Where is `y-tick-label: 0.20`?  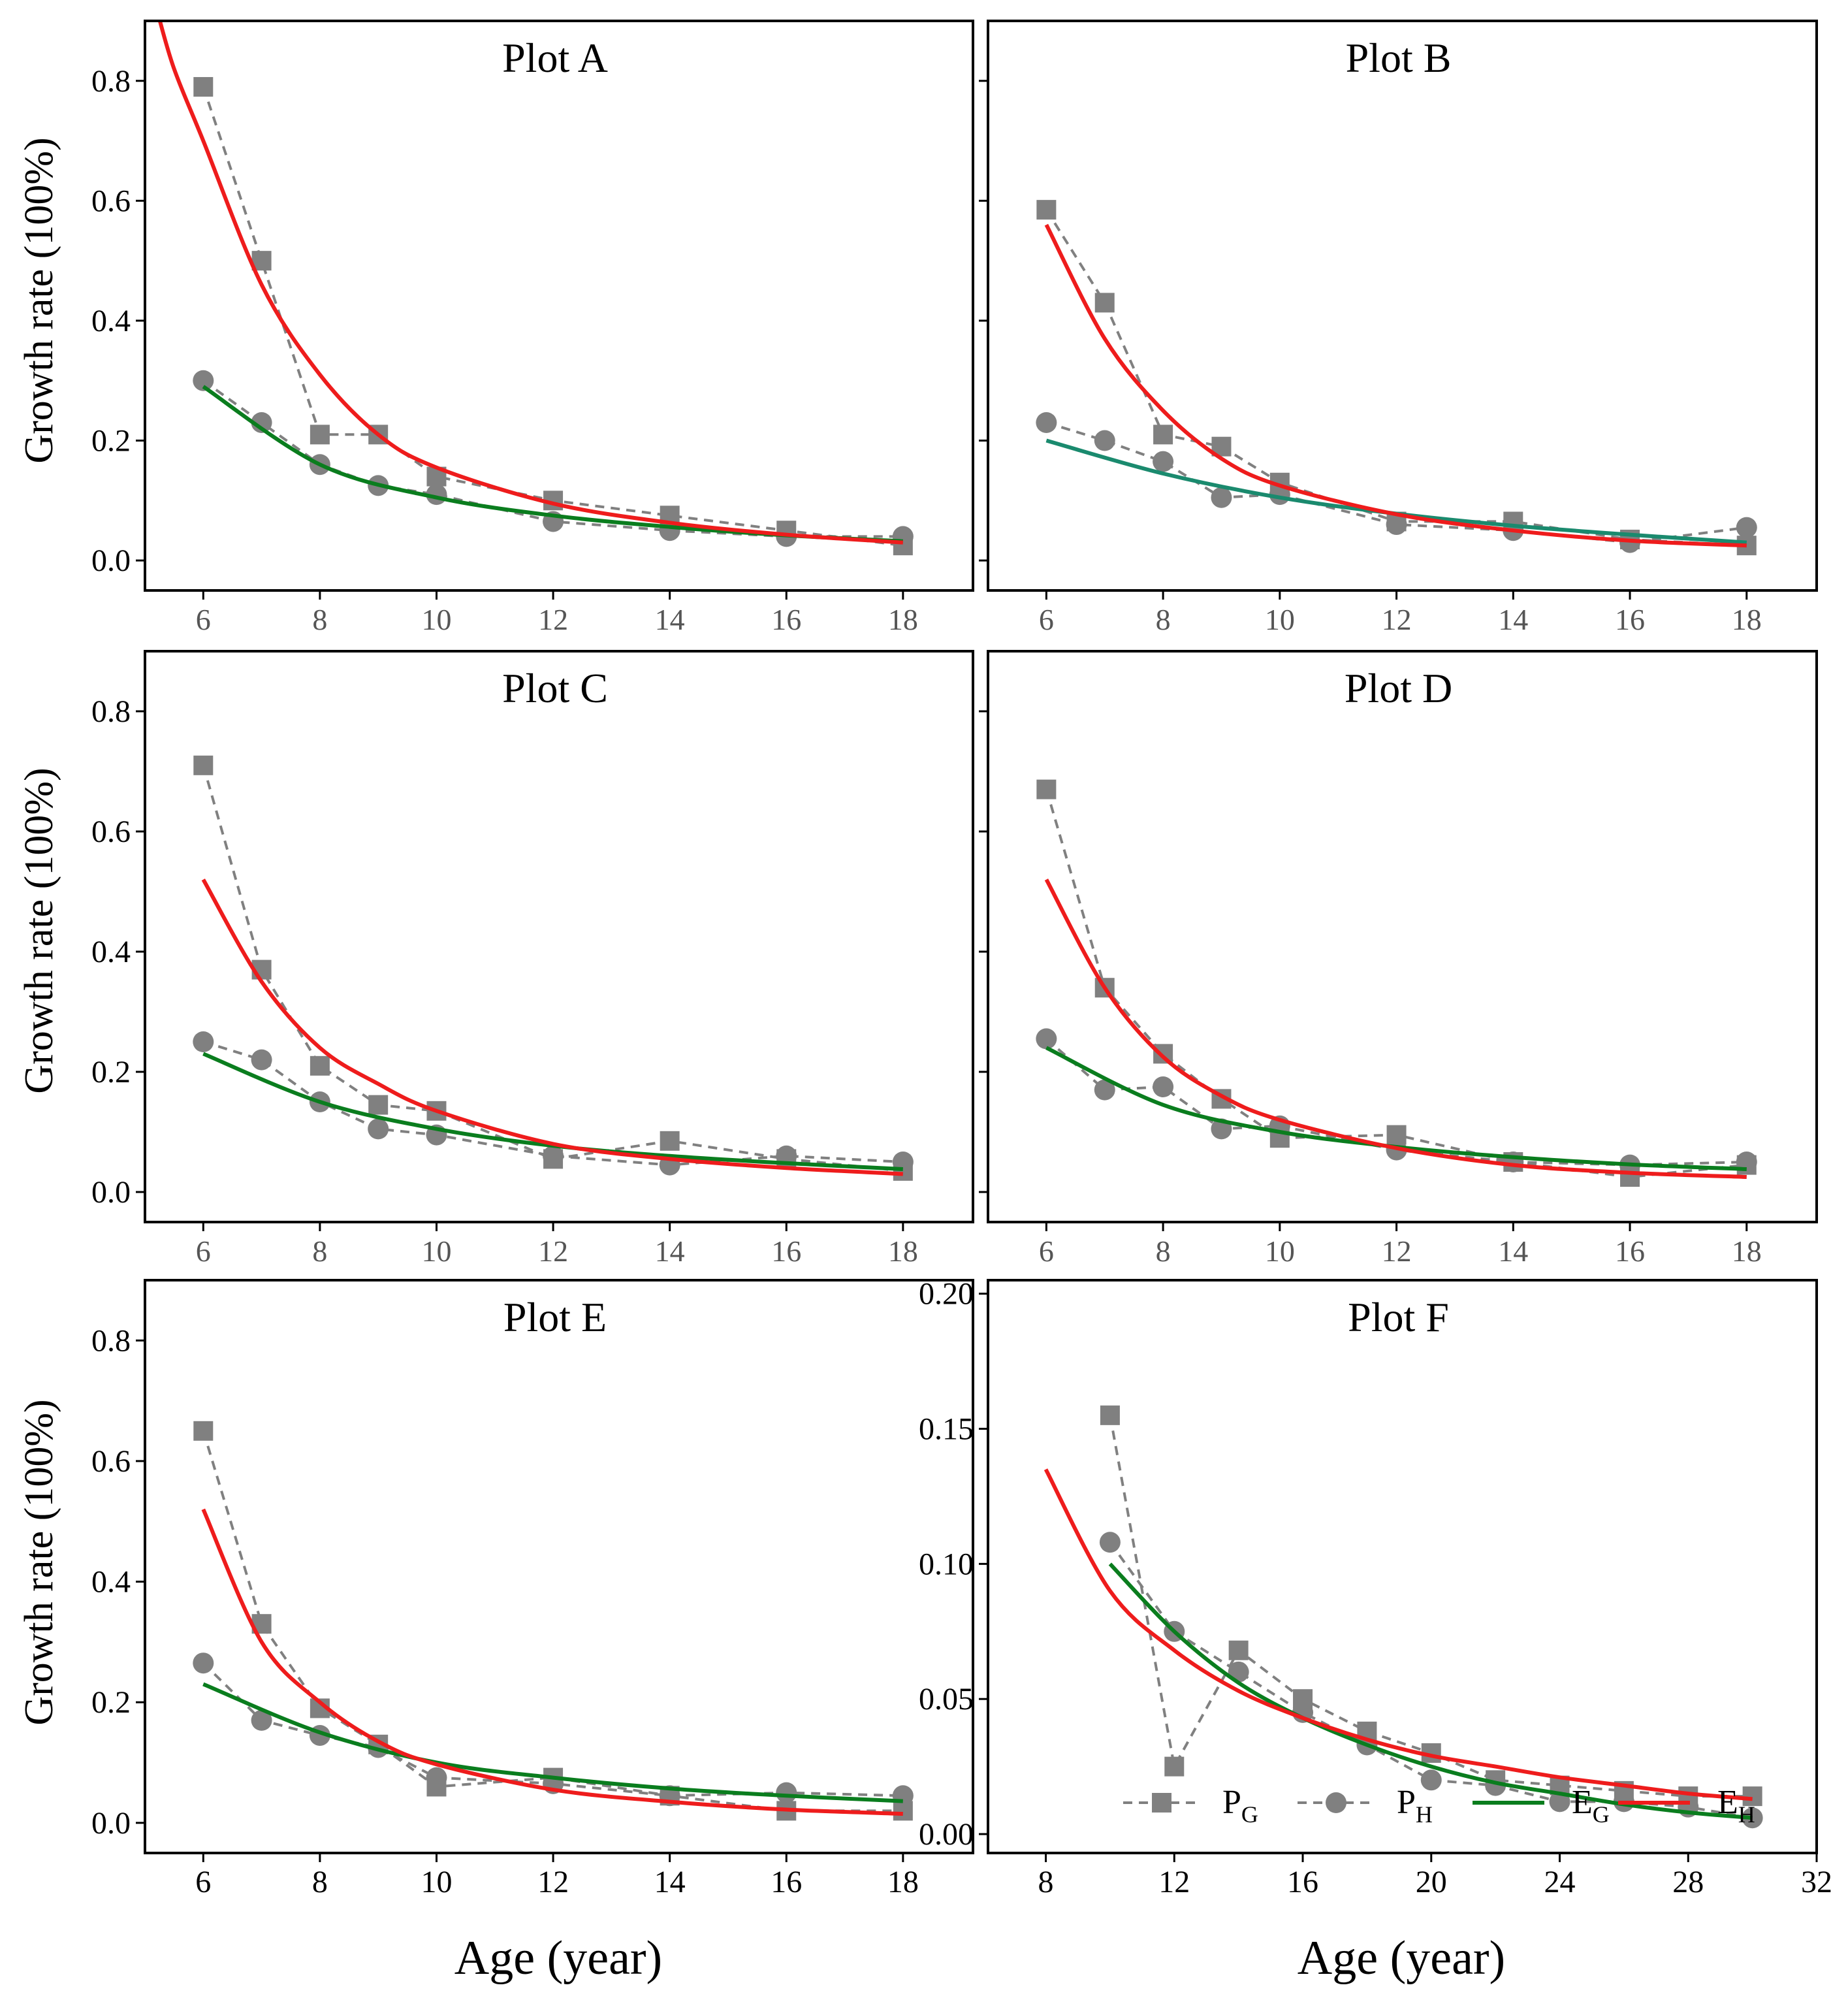 y-tick-label: 0.20 is located at coordinates (946, 1294).